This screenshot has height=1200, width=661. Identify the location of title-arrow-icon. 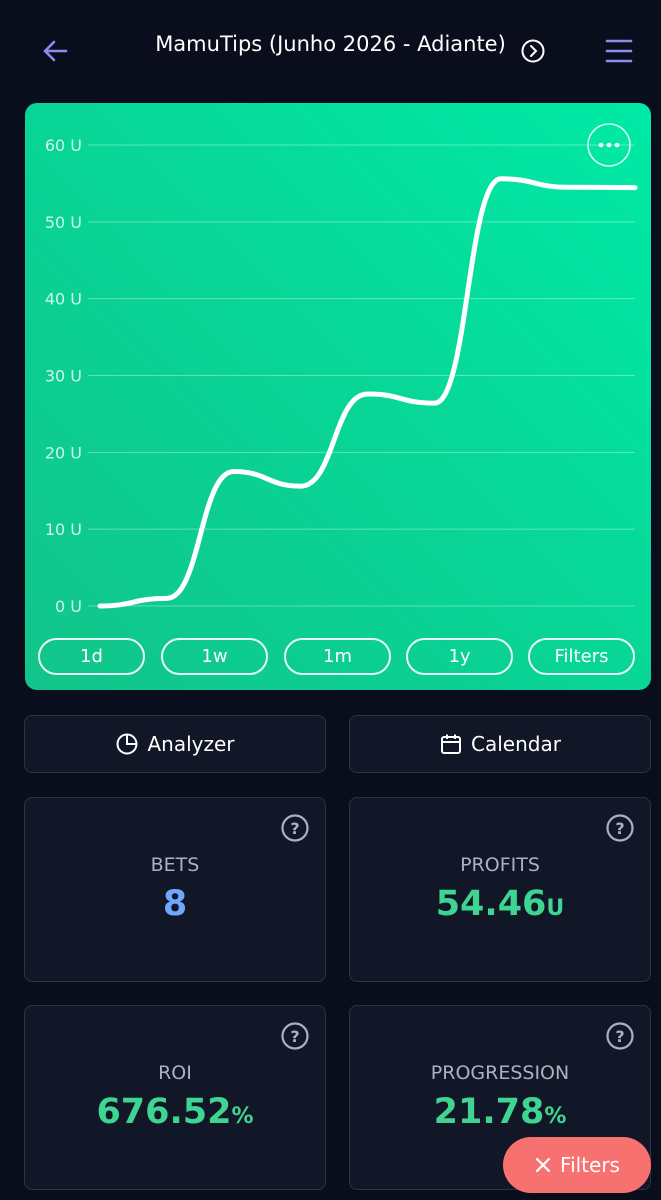
(533, 51).